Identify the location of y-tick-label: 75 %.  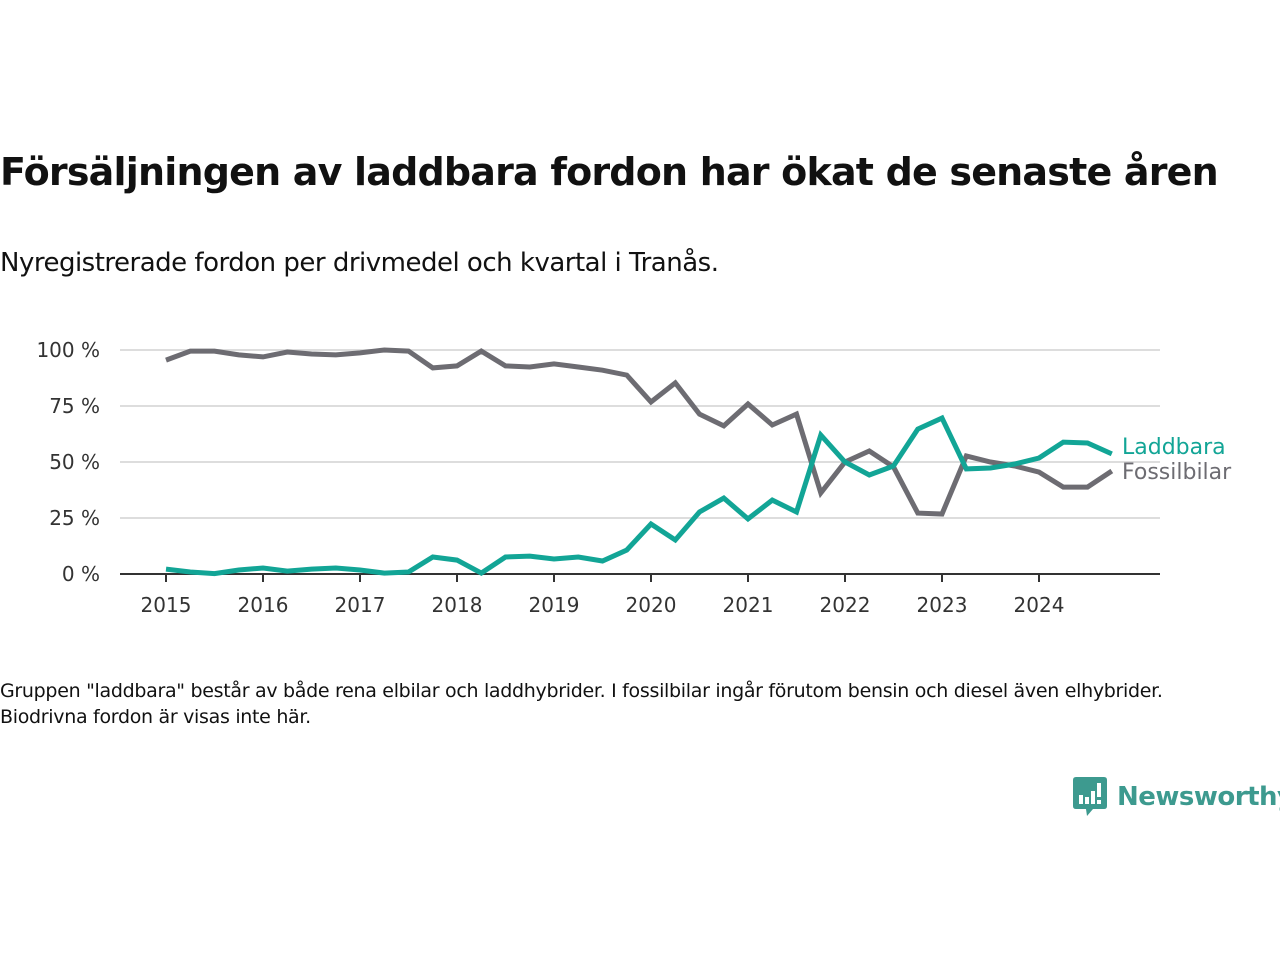
(74, 406).